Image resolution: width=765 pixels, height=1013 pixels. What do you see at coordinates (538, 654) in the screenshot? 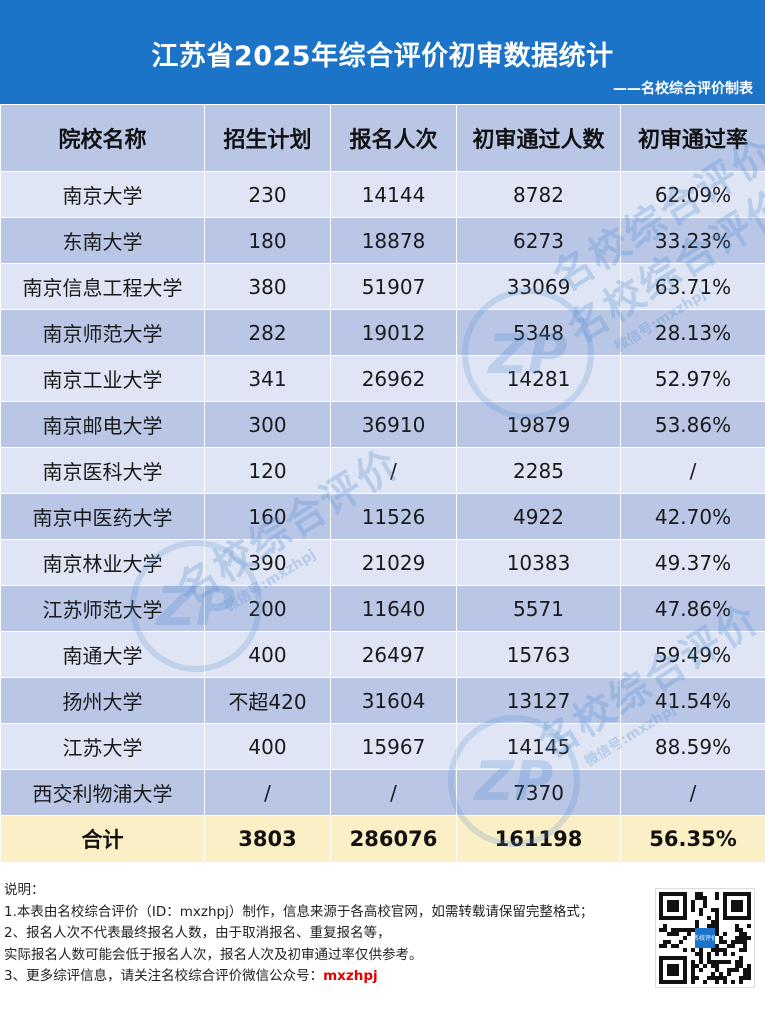
I see `passed-cell: 15763` at bounding box center [538, 654].